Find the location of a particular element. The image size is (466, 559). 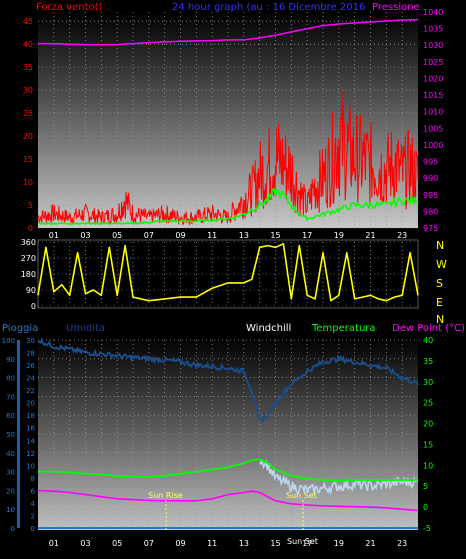

y-tick-label-rain: 20 is located at coordinates (30, 404).